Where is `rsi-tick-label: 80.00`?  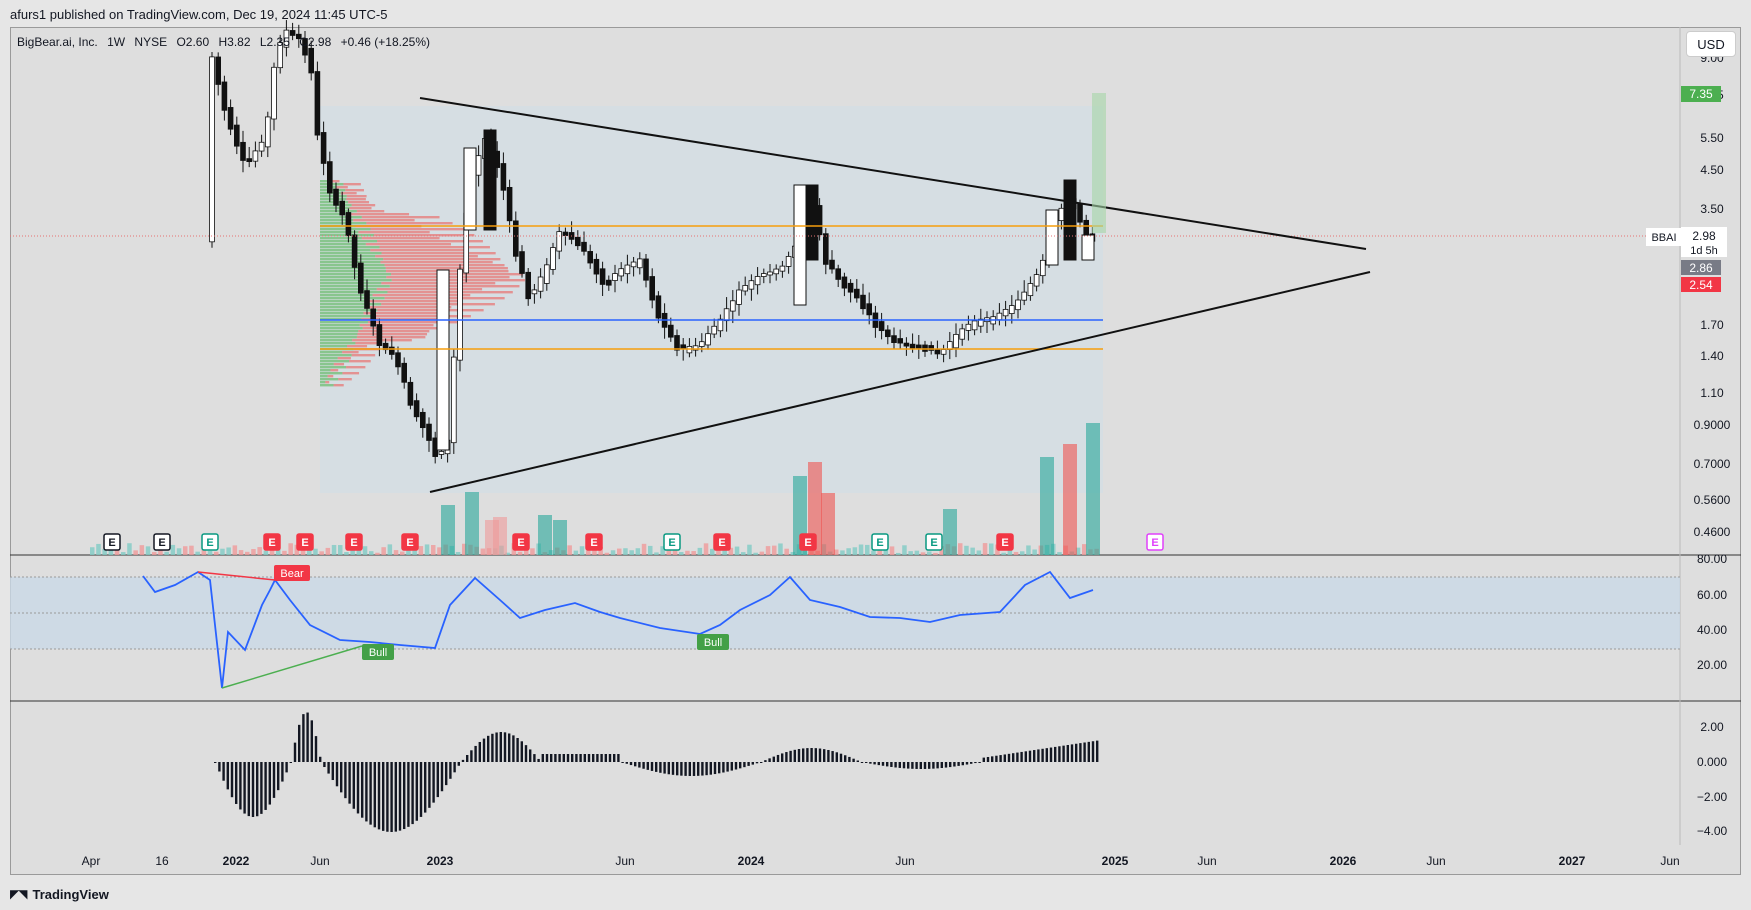
rsi-tick-label: 80.00 is located at coordinates (1712, 559).